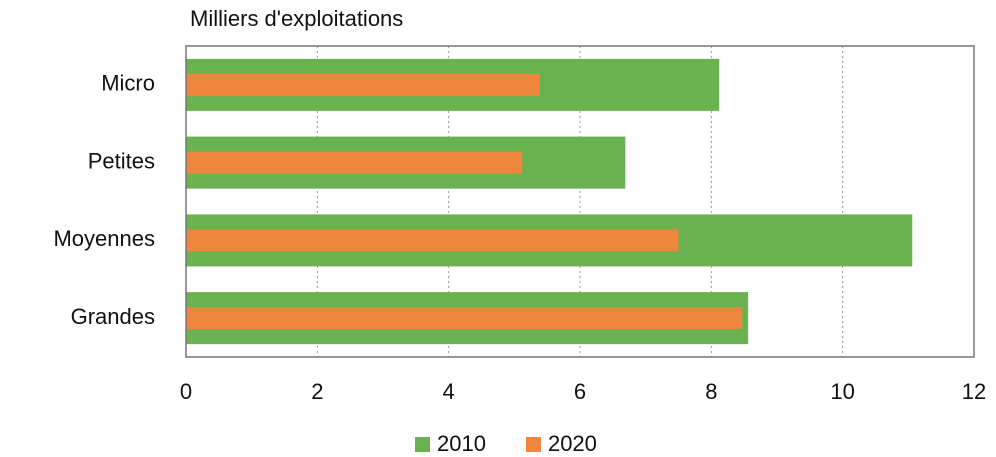 The height and width of the screenshot is (457, 996). I want to click on x-tick-label: 0, so click(186, 391).